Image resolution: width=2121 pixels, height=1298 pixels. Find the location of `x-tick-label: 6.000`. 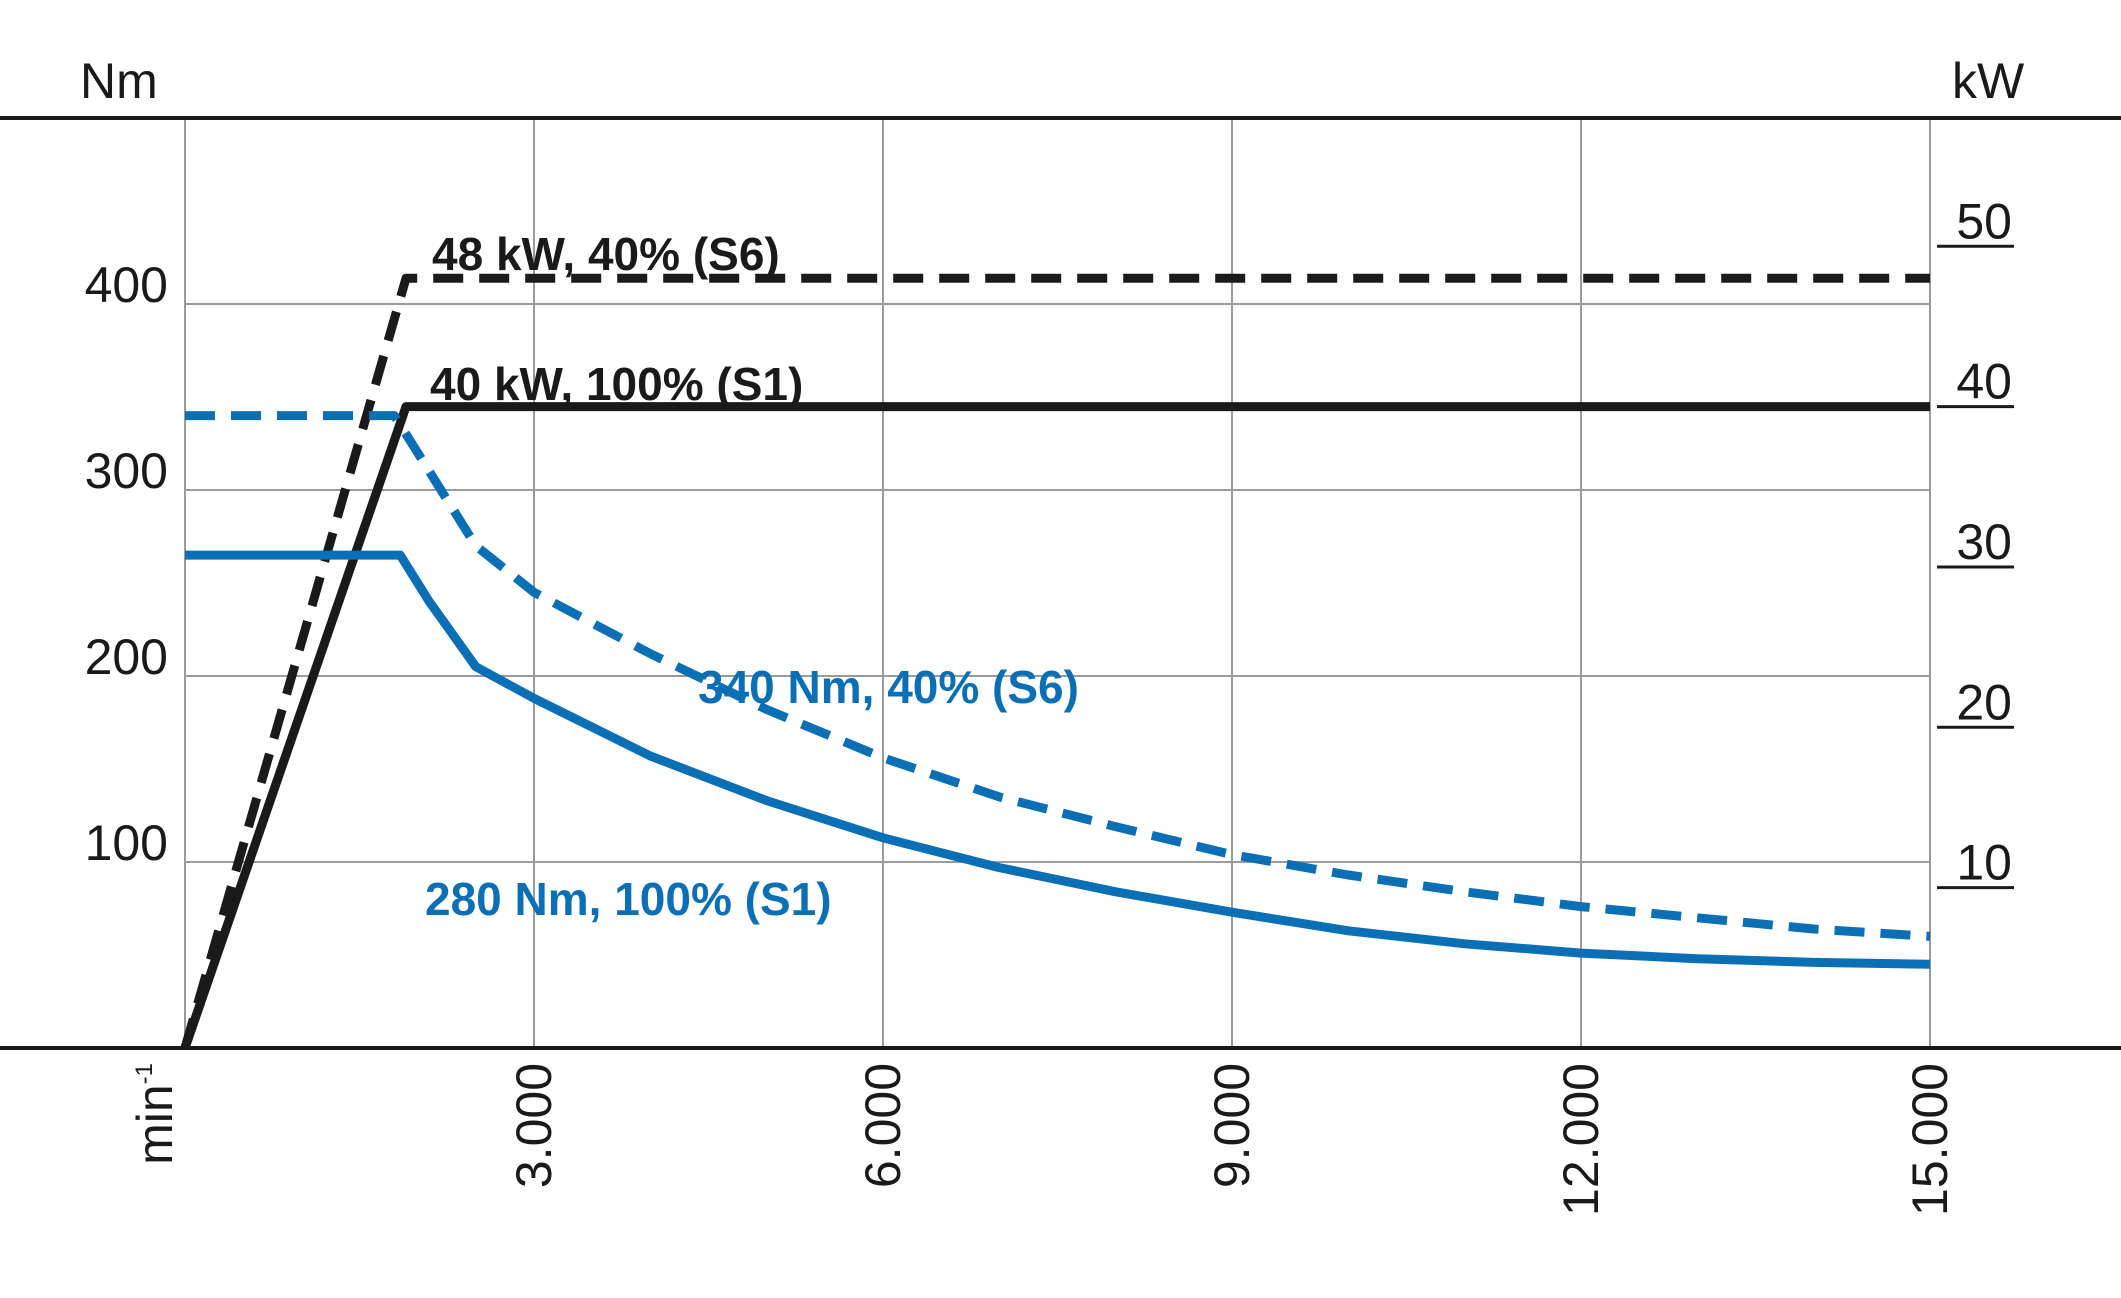

x-tick-label: 6.000 is located at coordinates (883, 1125).